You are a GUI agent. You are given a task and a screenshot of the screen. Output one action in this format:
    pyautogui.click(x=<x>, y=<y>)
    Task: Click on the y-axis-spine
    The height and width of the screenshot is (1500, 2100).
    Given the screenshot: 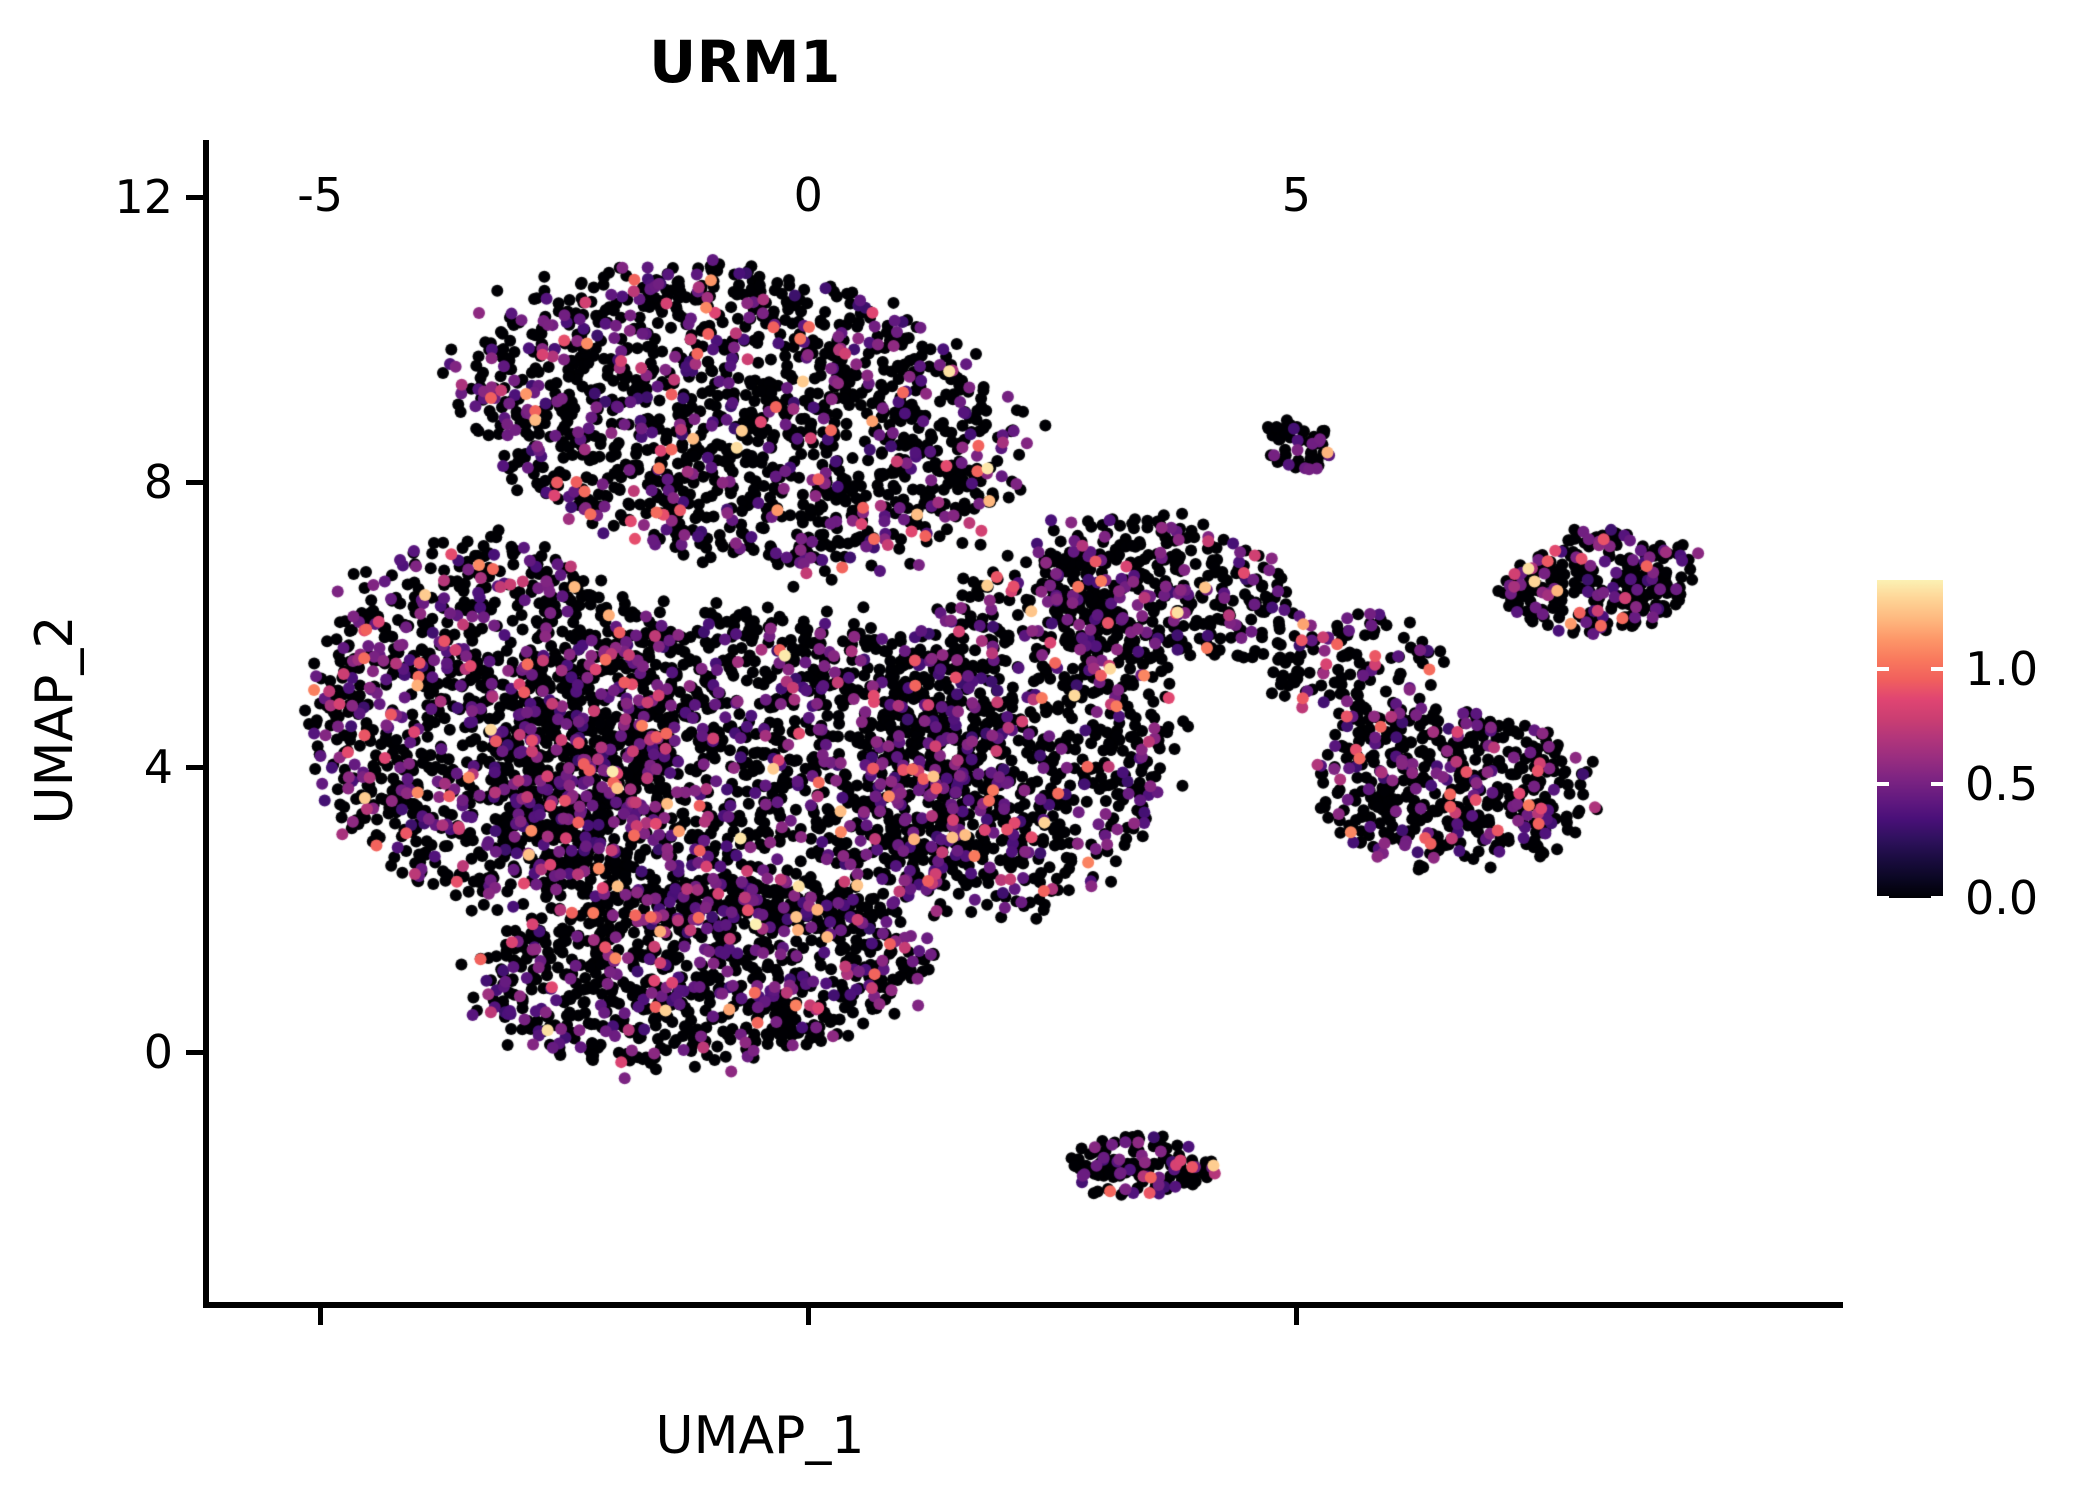 What is the action you would take?
    pyautogui.click(x=206, y=724)
    